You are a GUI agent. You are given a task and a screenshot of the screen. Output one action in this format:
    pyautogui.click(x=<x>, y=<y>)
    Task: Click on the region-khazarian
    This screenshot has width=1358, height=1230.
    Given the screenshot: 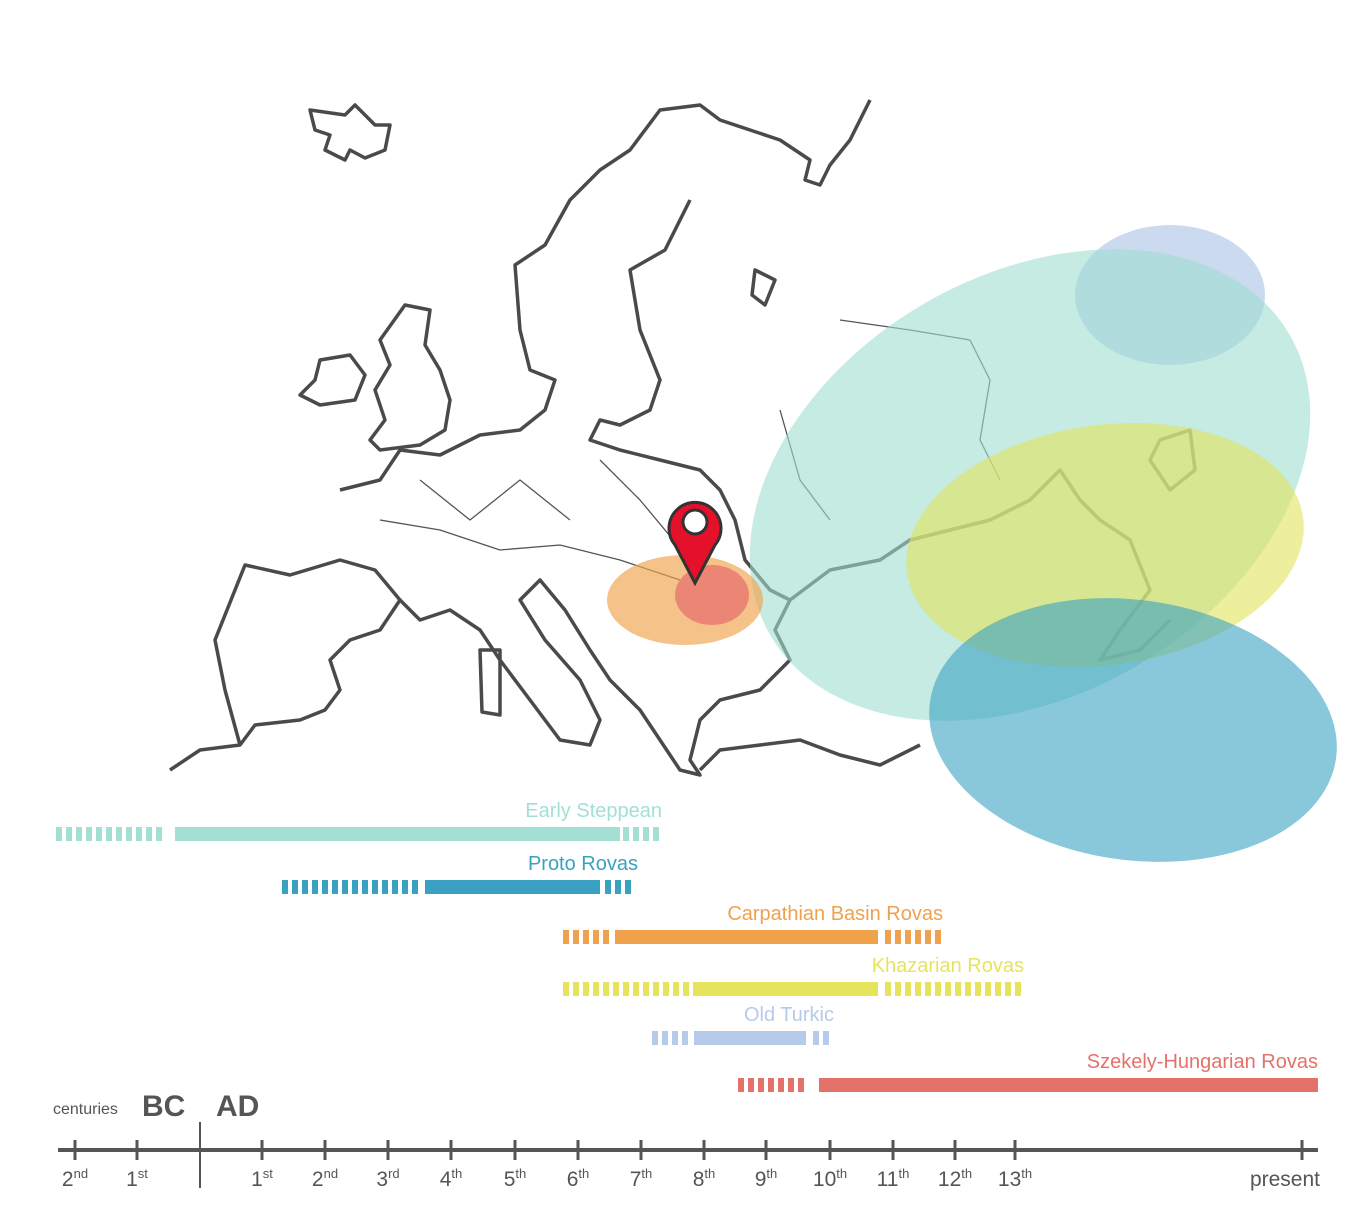 What is the action you would take?
    pyautogui.click(x=1105, y=545)
    